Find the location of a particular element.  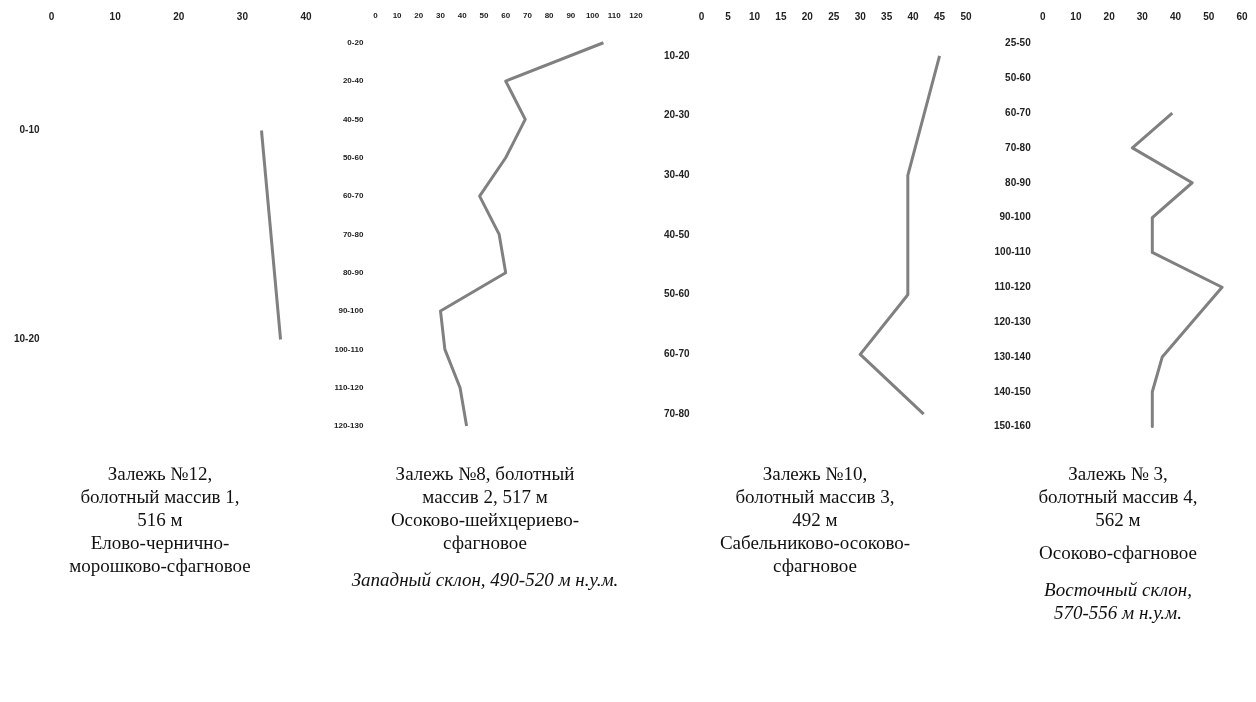

x-tick-label: 70 is located at coordinates (527, 15).